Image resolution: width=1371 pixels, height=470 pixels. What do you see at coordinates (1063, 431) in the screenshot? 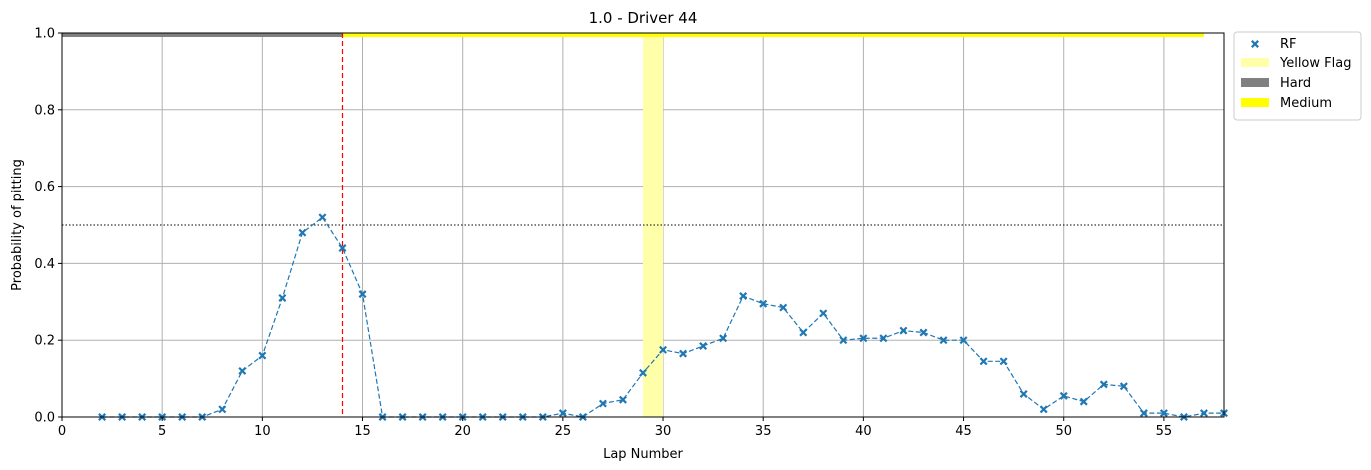
I see `x-tick-label: 50` at bounding box center [1063, 431].